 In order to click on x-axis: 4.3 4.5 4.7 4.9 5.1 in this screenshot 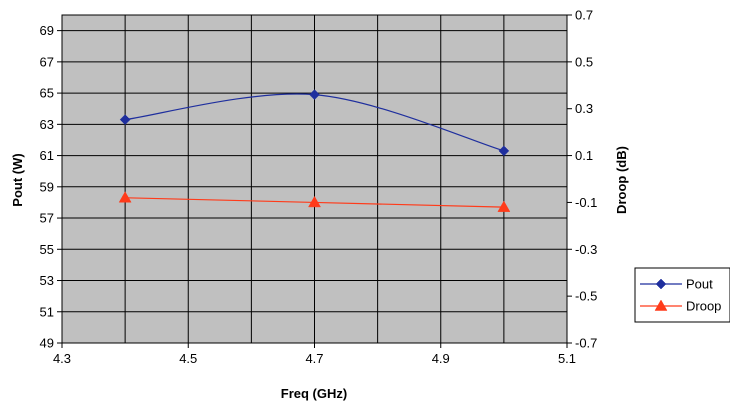, I will do `click(314, 354)`.